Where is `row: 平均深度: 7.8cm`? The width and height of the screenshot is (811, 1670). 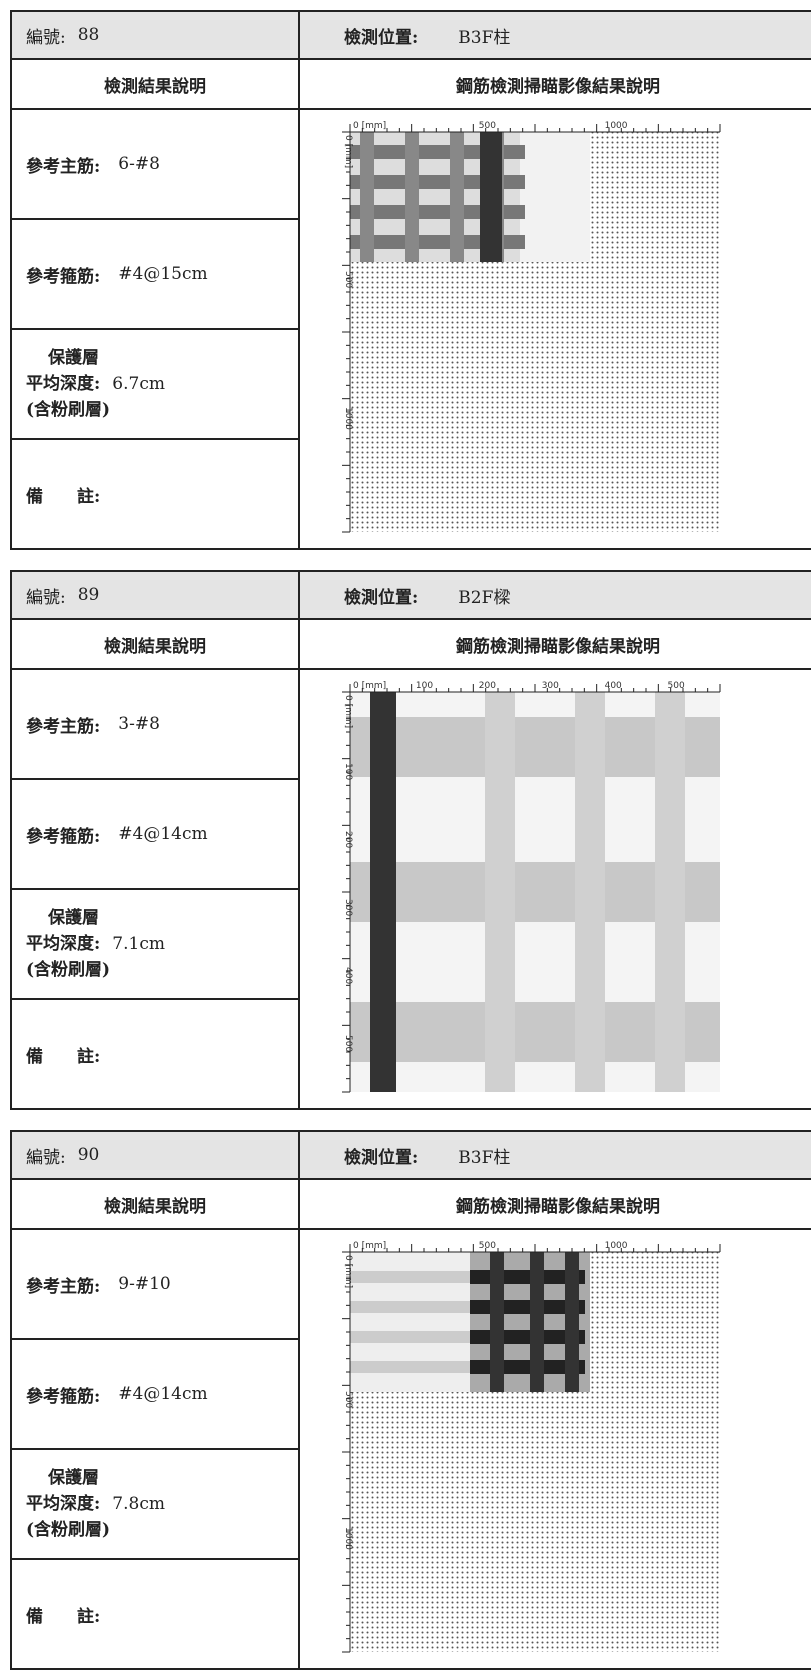 row: 平均深度: 7.8cm is located at coordinates (95, 1504).